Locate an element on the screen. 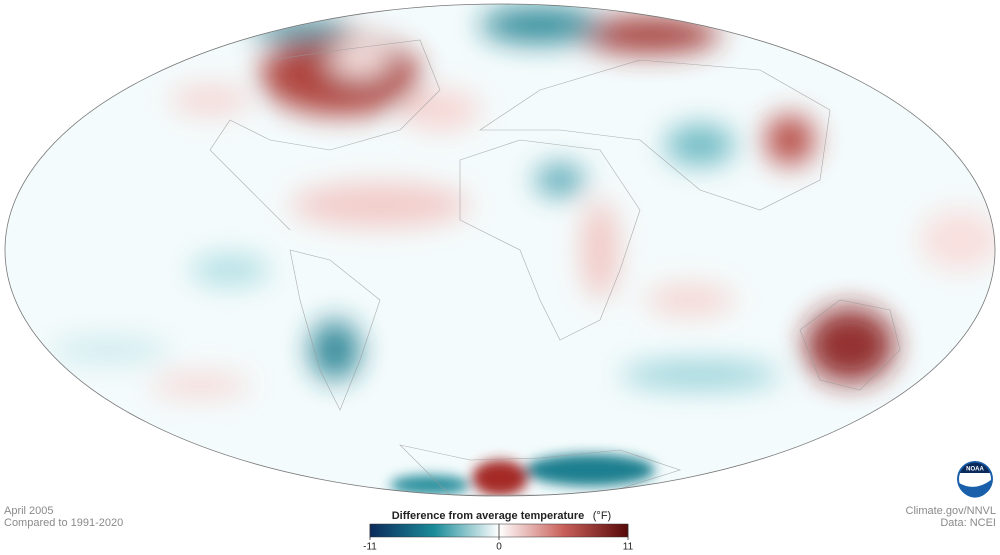  noaa-logo: NOAA is located at coordinates (975, 479).